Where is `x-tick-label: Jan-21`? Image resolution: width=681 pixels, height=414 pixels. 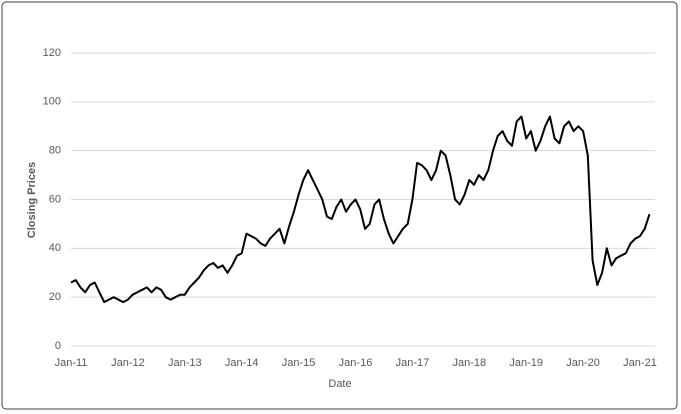 x-tick-label: Jan-21 is located at coordinates (640, 363).